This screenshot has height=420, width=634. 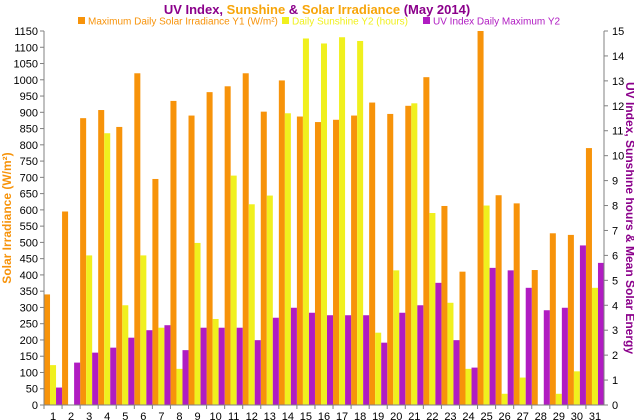 I want to click on y-right-tick-label-11: 11, so click(x=617, y=132).